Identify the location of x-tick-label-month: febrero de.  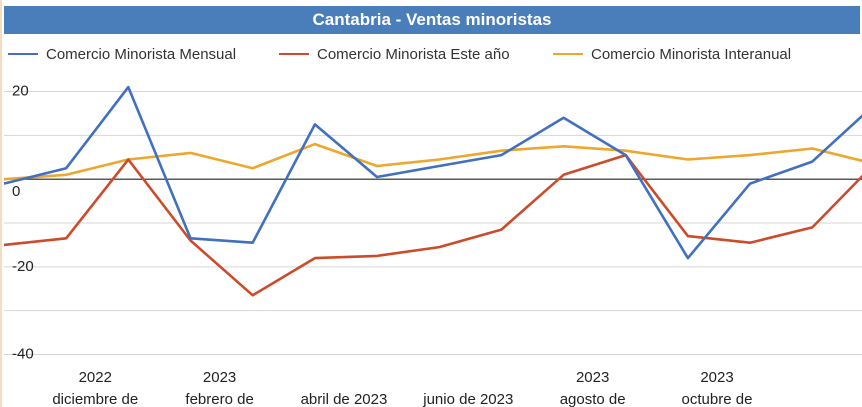
(219, 399).